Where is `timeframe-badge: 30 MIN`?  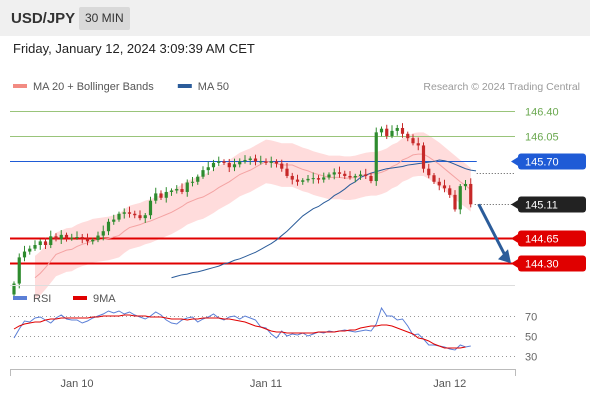
timeframe-badge: 30 MIN is located at coordinates (104, 18).